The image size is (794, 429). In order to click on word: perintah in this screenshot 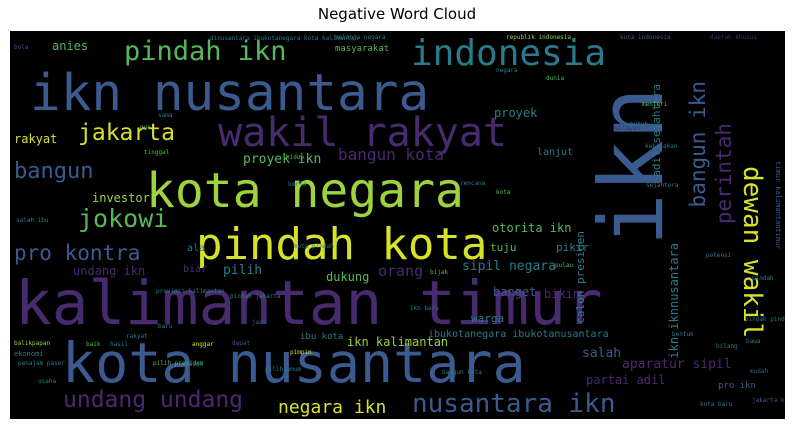, I will do `click(724, 174)`.